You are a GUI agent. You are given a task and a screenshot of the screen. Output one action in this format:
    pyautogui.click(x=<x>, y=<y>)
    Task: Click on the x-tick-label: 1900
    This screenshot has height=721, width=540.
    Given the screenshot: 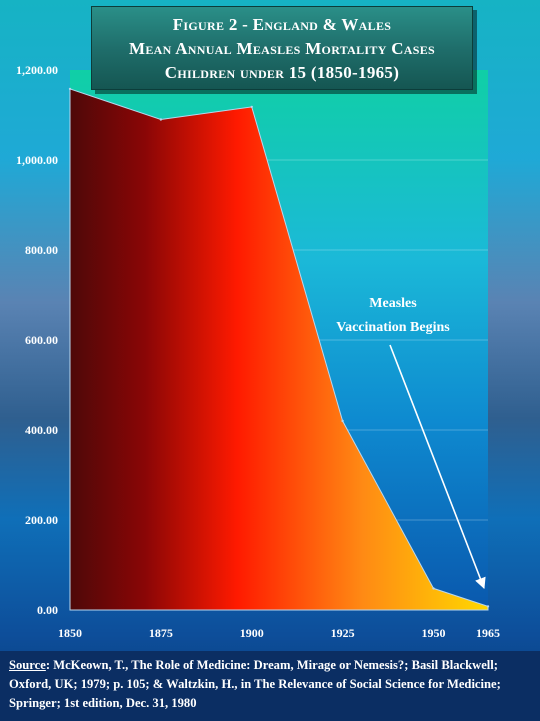 What is the action you would take?
    pyautogui.click(x=252, y=633)
    